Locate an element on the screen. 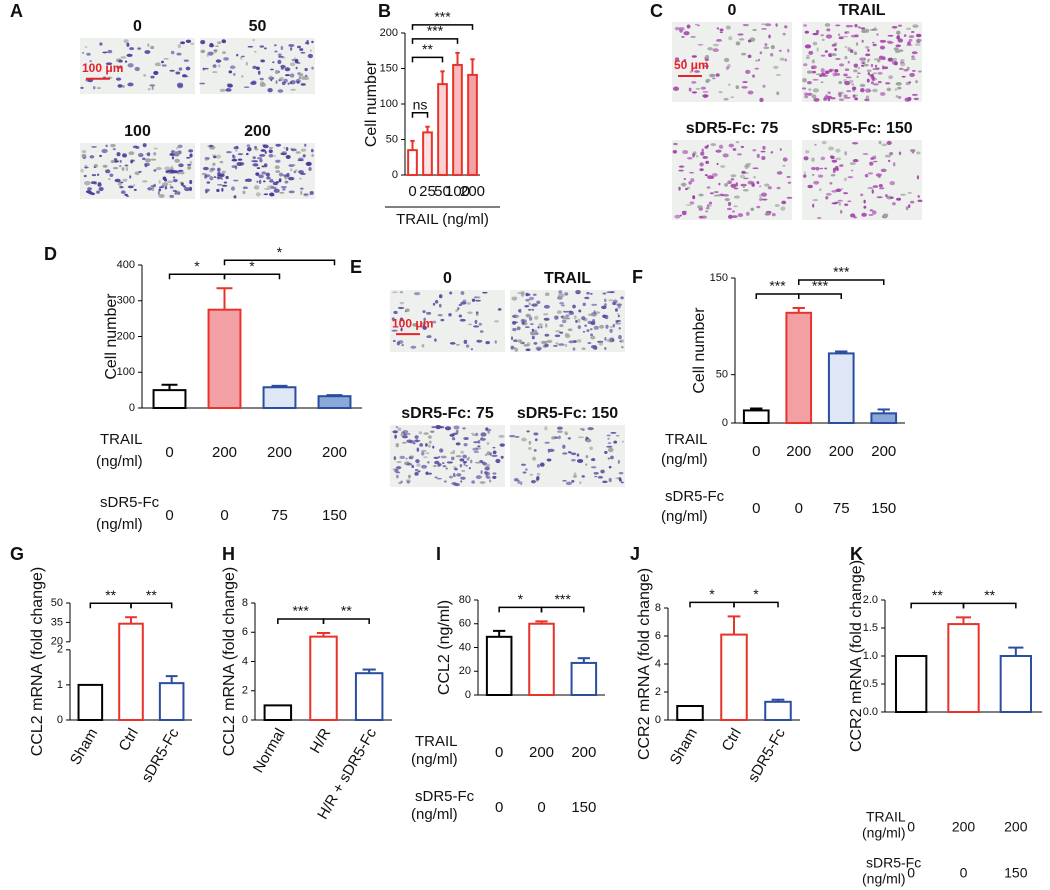  y-tick-label: 60 is located at coordinates (465, 624).